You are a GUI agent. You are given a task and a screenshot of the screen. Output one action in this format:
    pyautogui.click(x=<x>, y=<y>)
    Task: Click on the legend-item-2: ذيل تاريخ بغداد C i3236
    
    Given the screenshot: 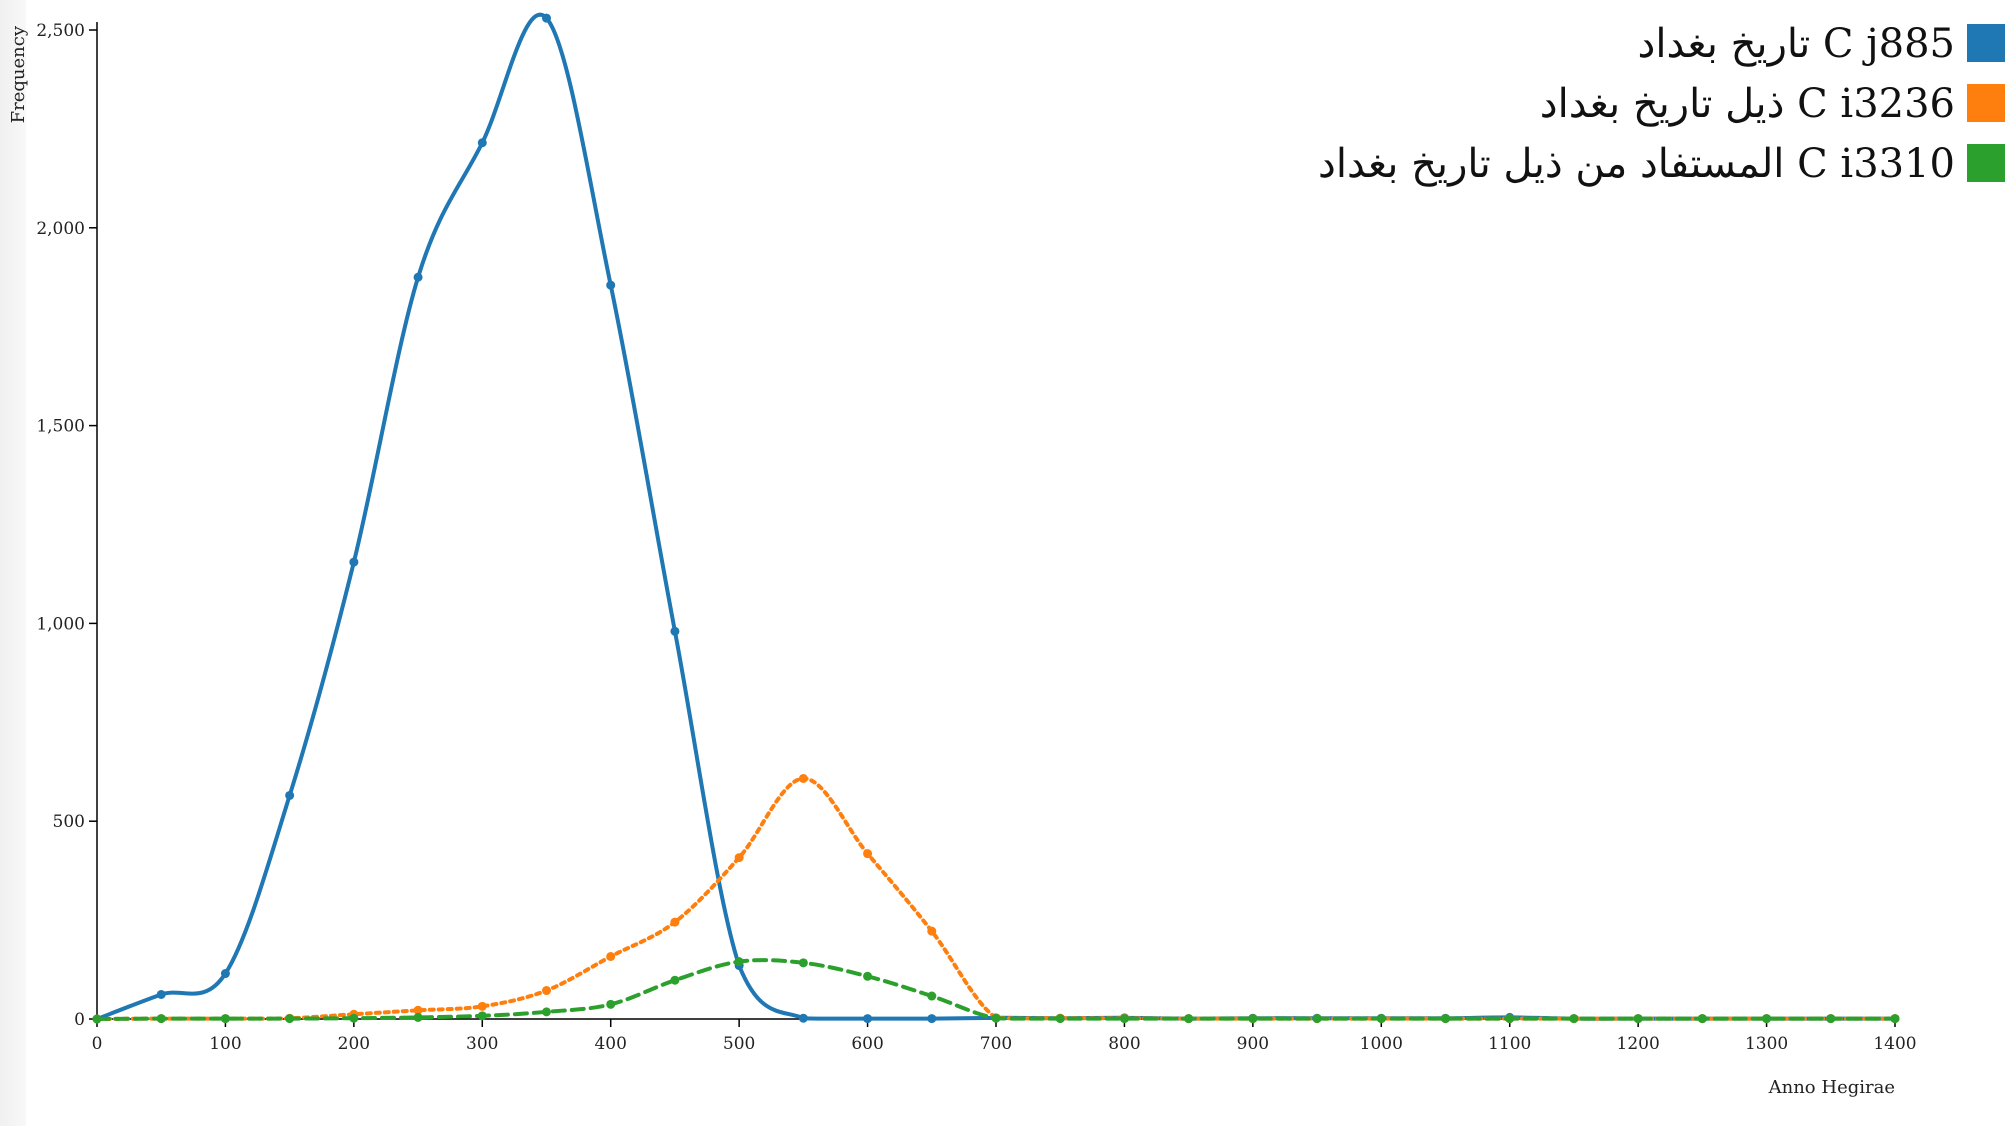 What is the action you would take?
    pyautogui.click(x=1772, y=104)
    